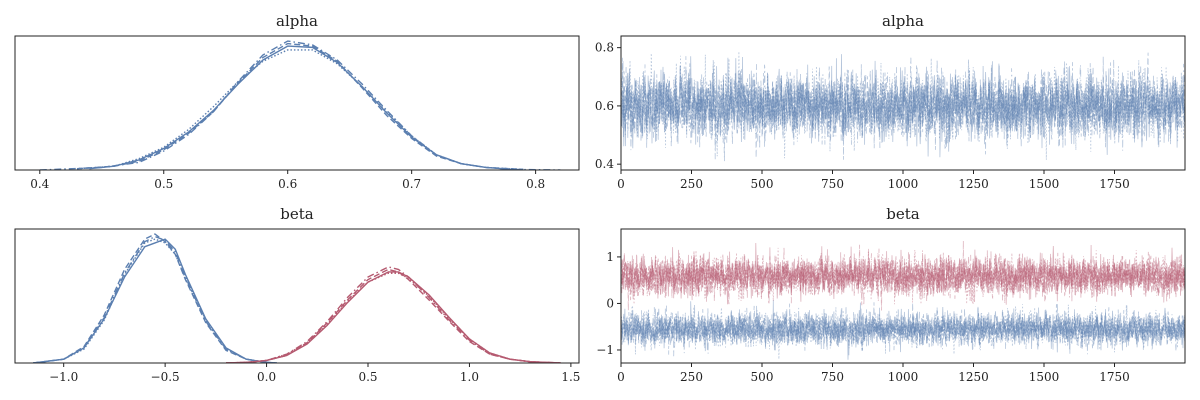 This screenshot has height=400, width=1200. Describe the element at coordinates (605, 350) in the screenshot. I see `y-tick-label: −1` at that location.